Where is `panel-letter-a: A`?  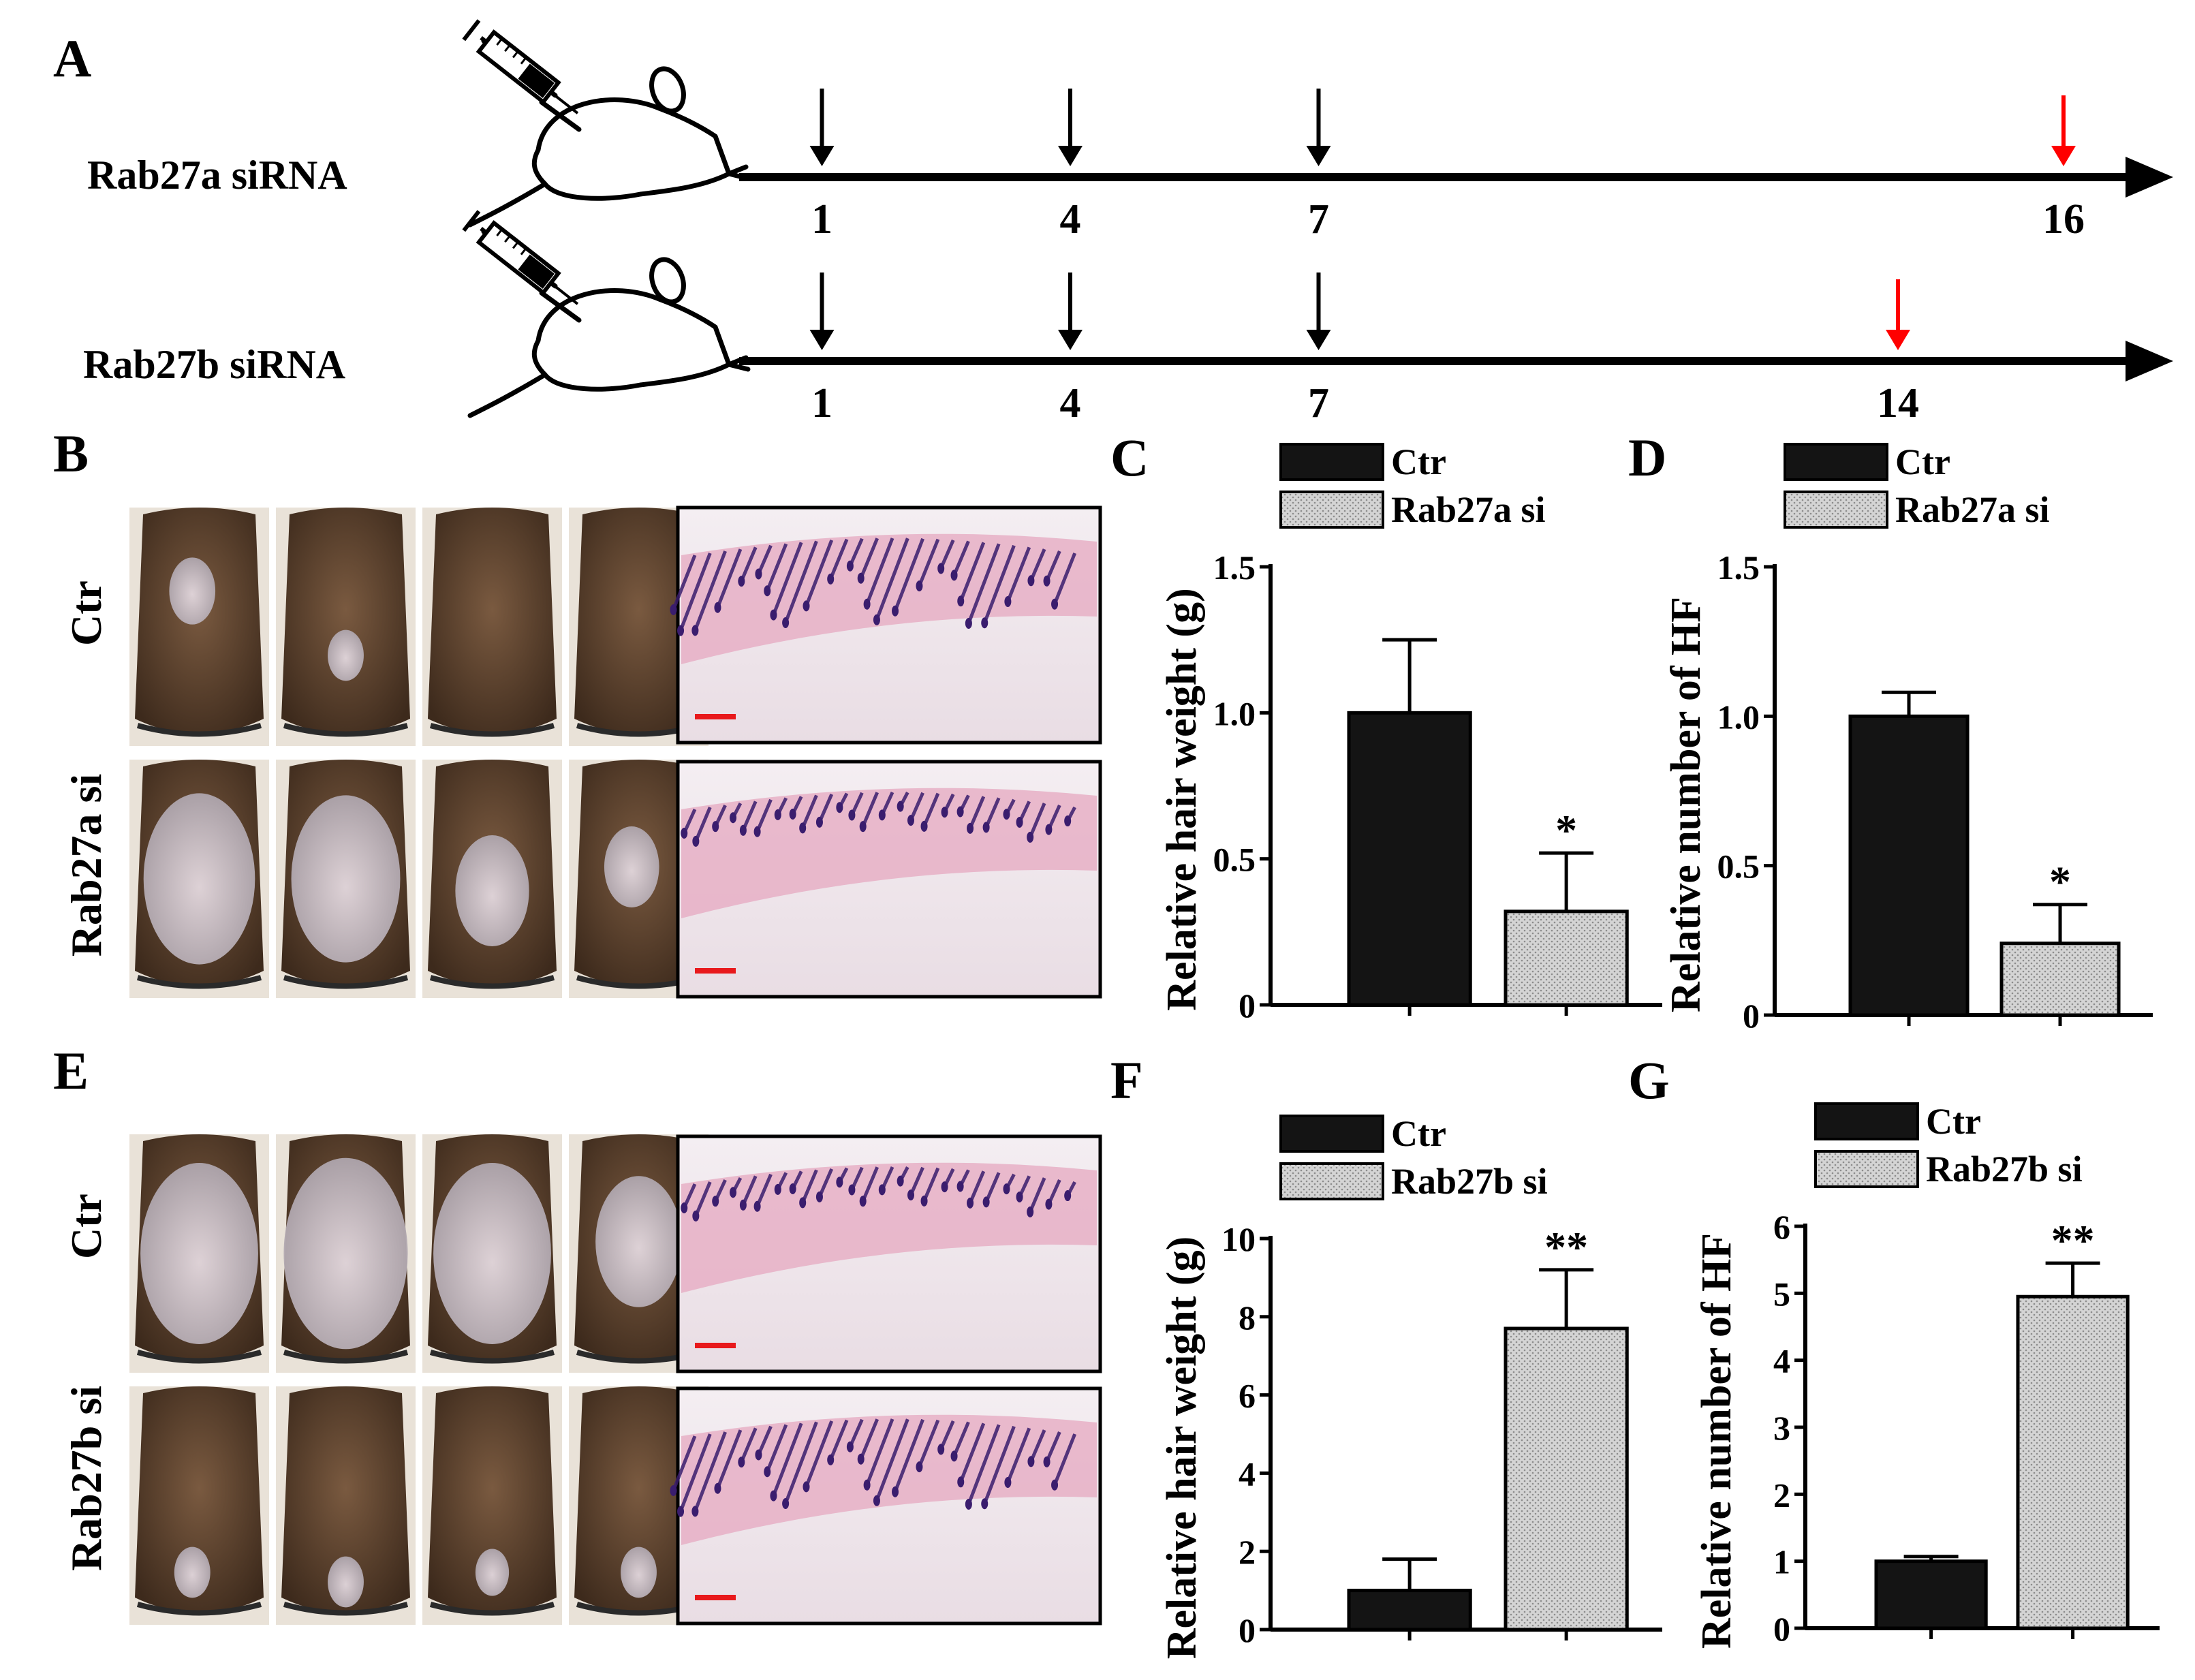 panel-letter-a: A is located at coordinates (72, 58).